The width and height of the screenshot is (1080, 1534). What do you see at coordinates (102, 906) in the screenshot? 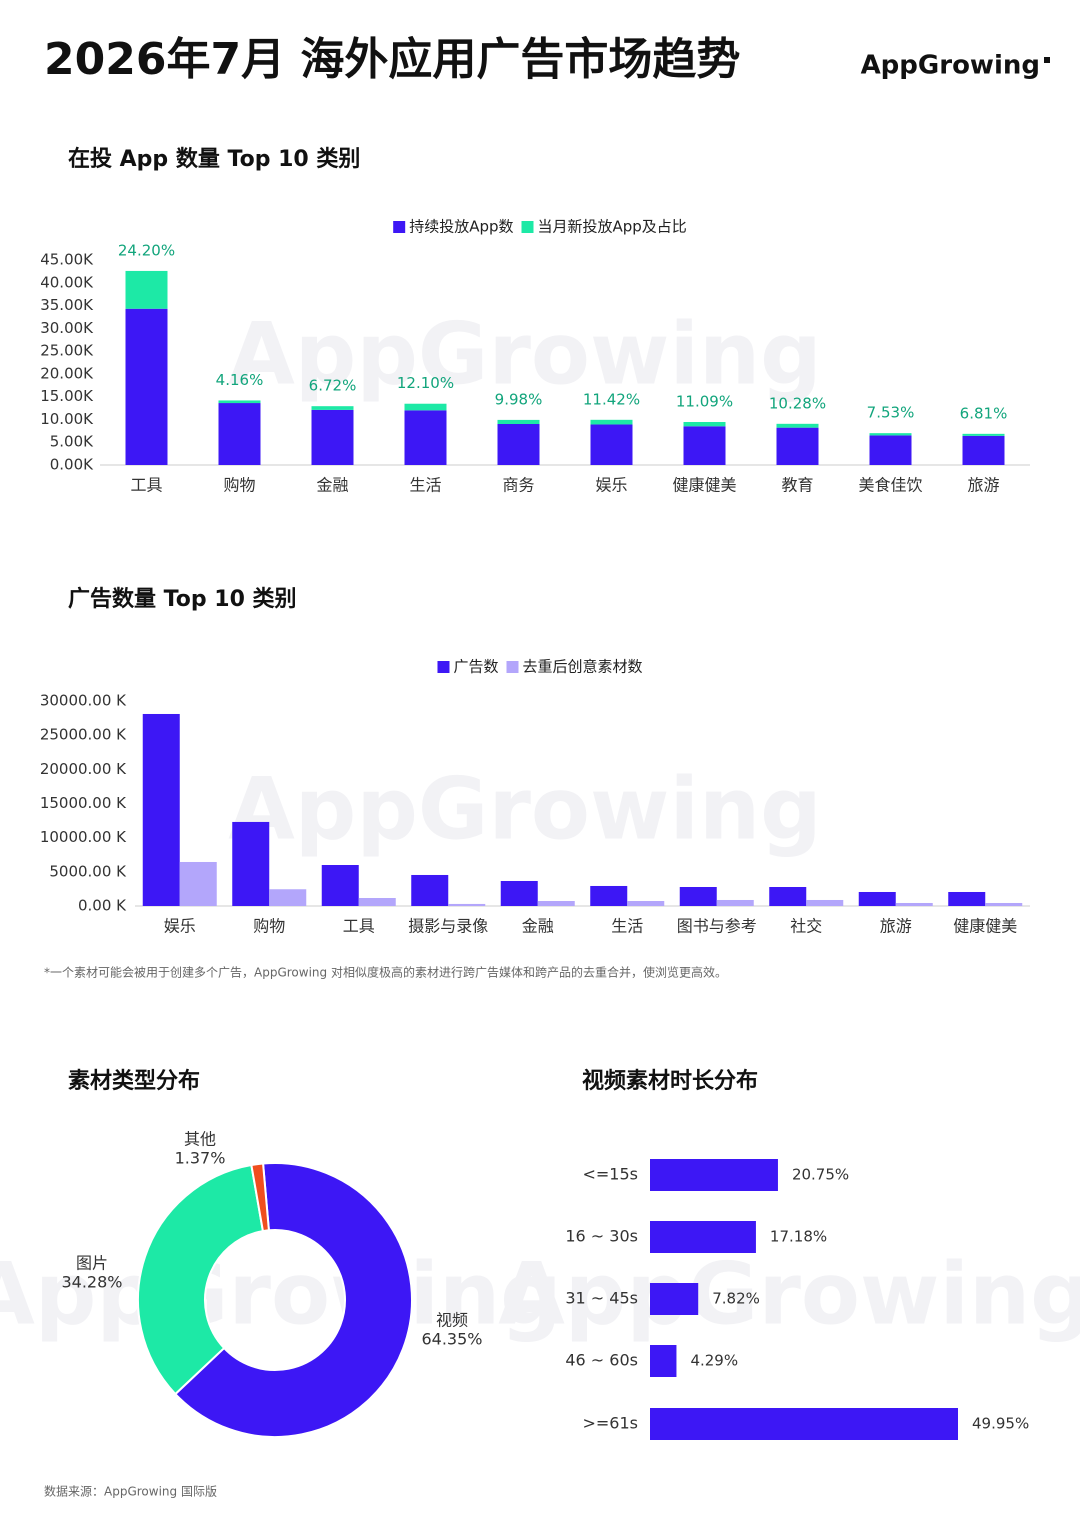
I see `y-tick-label: 0.00 K` at bounding box center [102, 906].